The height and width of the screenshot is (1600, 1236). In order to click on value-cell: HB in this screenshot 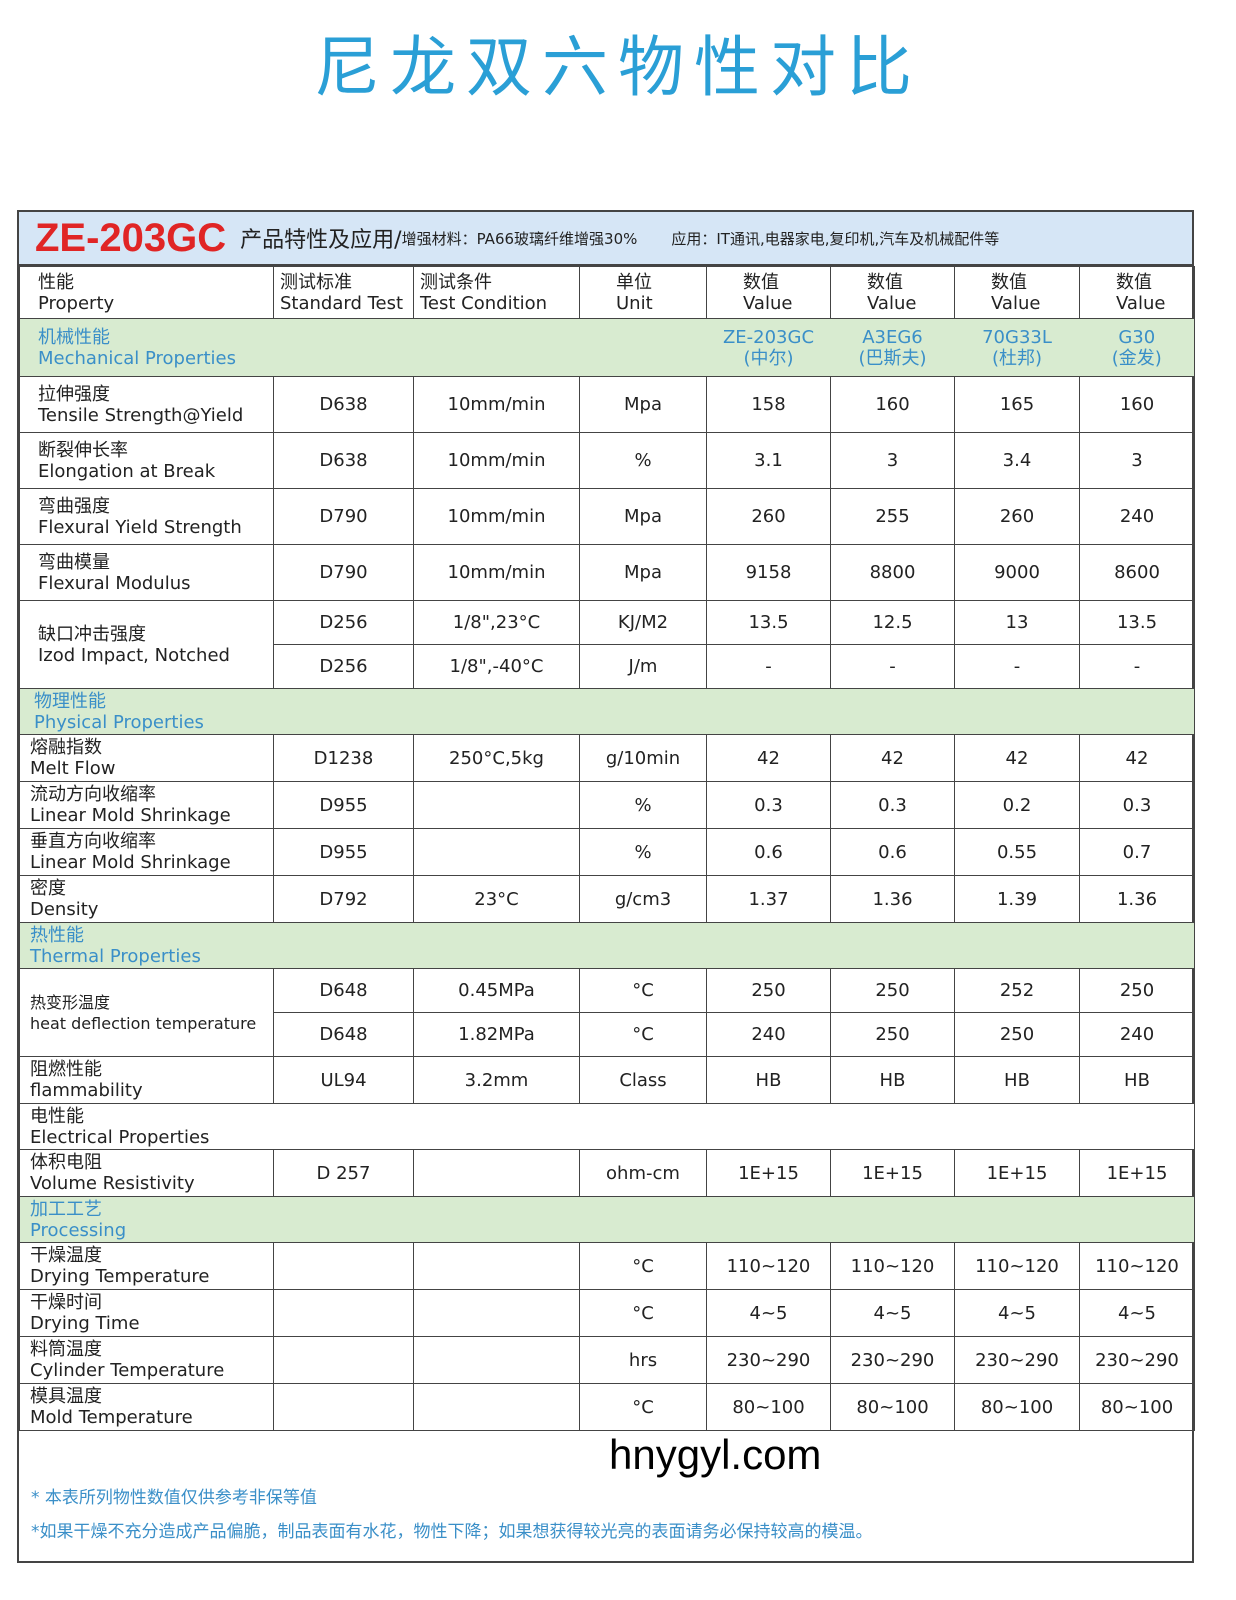, I will do `click(1137, 1080)`.